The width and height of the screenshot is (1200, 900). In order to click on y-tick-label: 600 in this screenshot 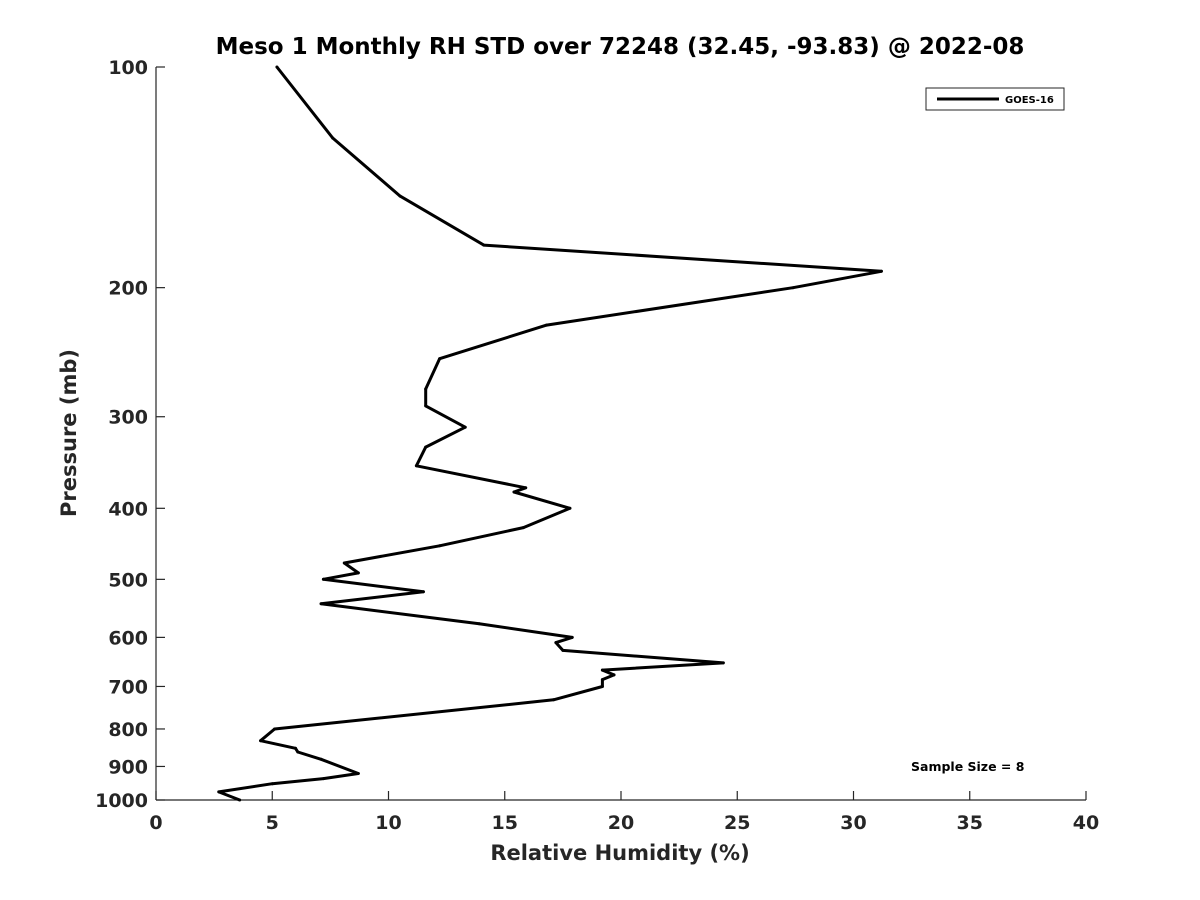, I will do `click(128, 638)`.